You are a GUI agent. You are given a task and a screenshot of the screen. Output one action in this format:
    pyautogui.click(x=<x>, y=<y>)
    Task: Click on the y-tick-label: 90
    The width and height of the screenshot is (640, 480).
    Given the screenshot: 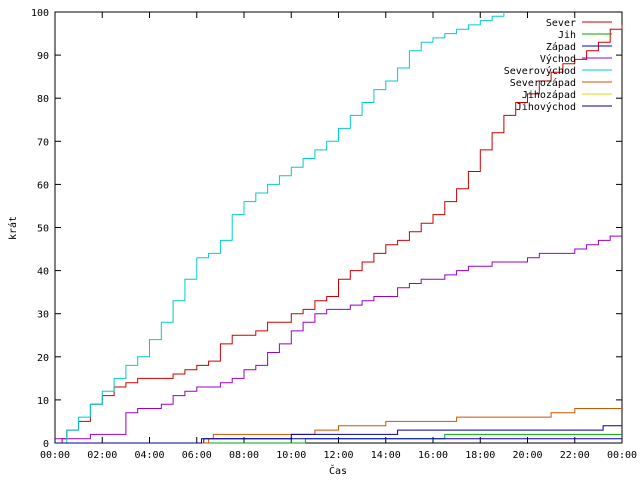 What is the action you would take?
    pyautogui.click(x=43, y=56)
    